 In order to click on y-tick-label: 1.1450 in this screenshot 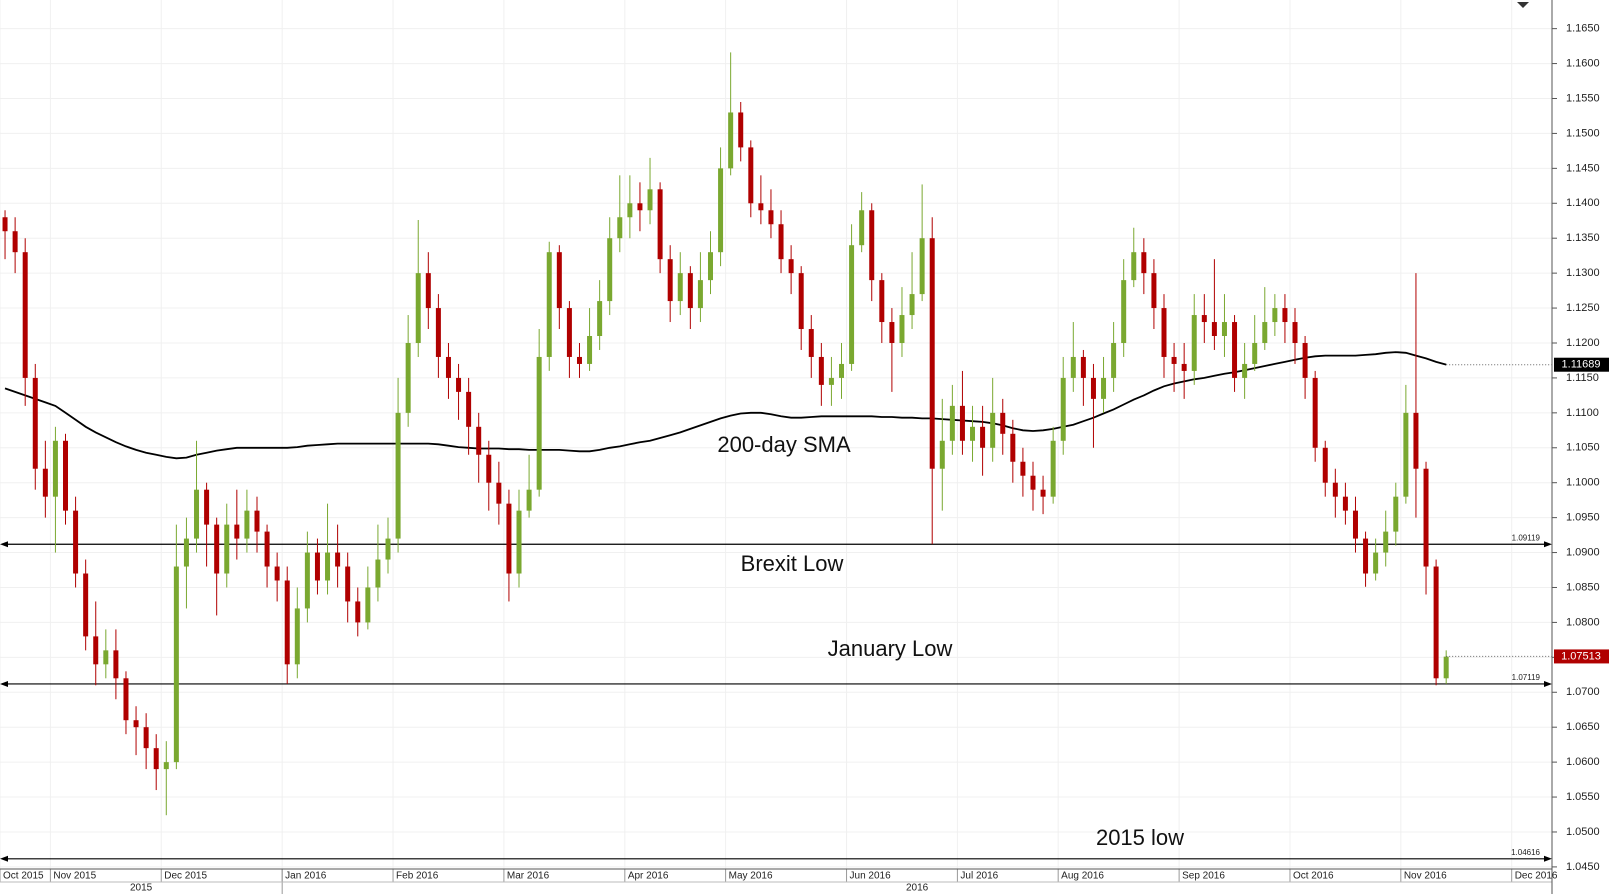, I will do `click(1583, 168)`.